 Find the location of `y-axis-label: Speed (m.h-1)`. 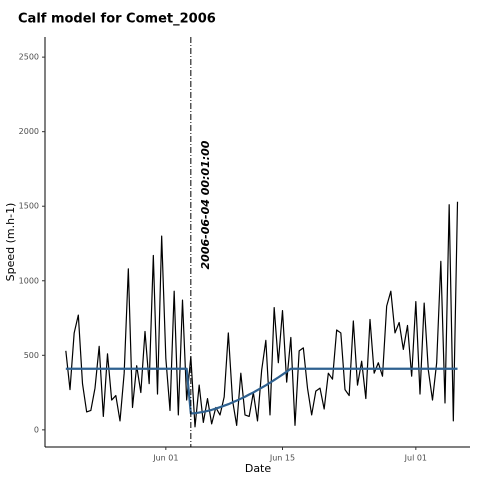

y-axis-label: Speed (m.h-1) is located at coordinates (10, 242).